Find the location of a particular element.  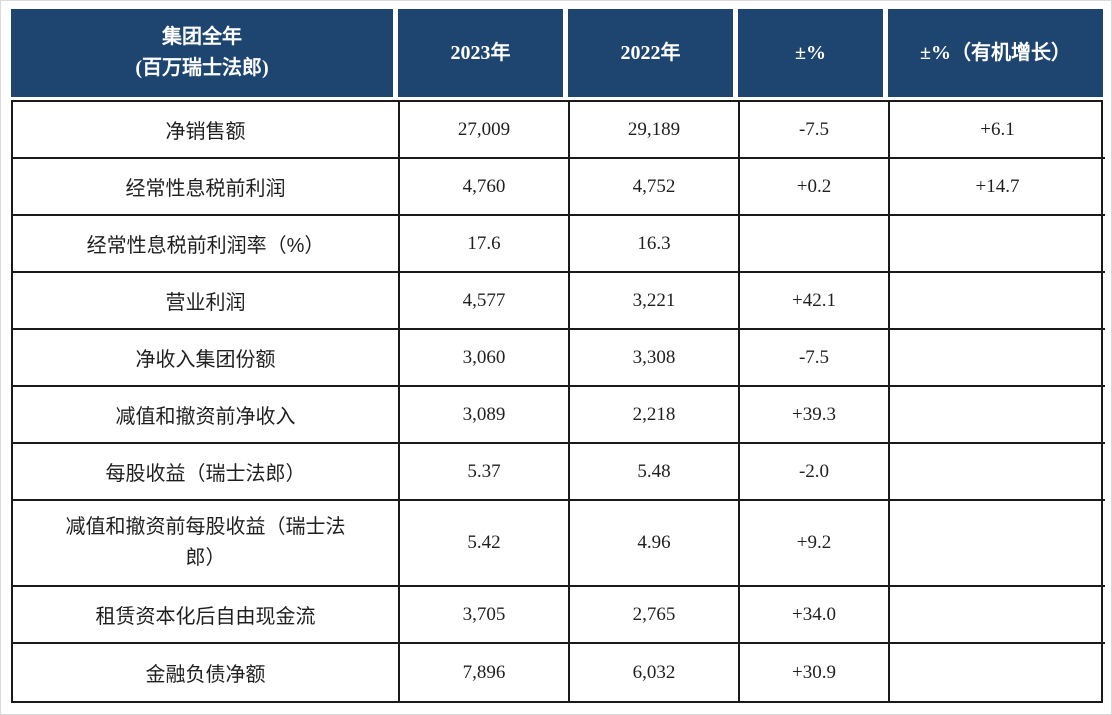

value-2022: 2,765 is located at coordinates (655, 615).